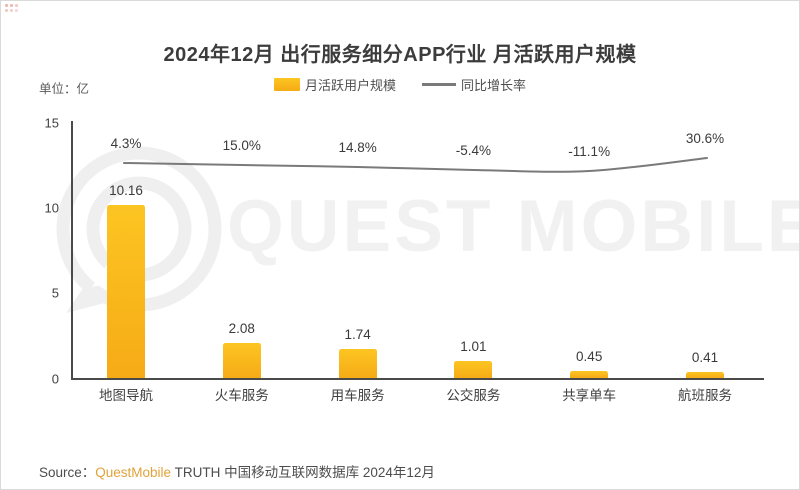  Describe the element at coordinates (241, 328) in the screenshot. I see `bar-value-label: 2.08` at that location.